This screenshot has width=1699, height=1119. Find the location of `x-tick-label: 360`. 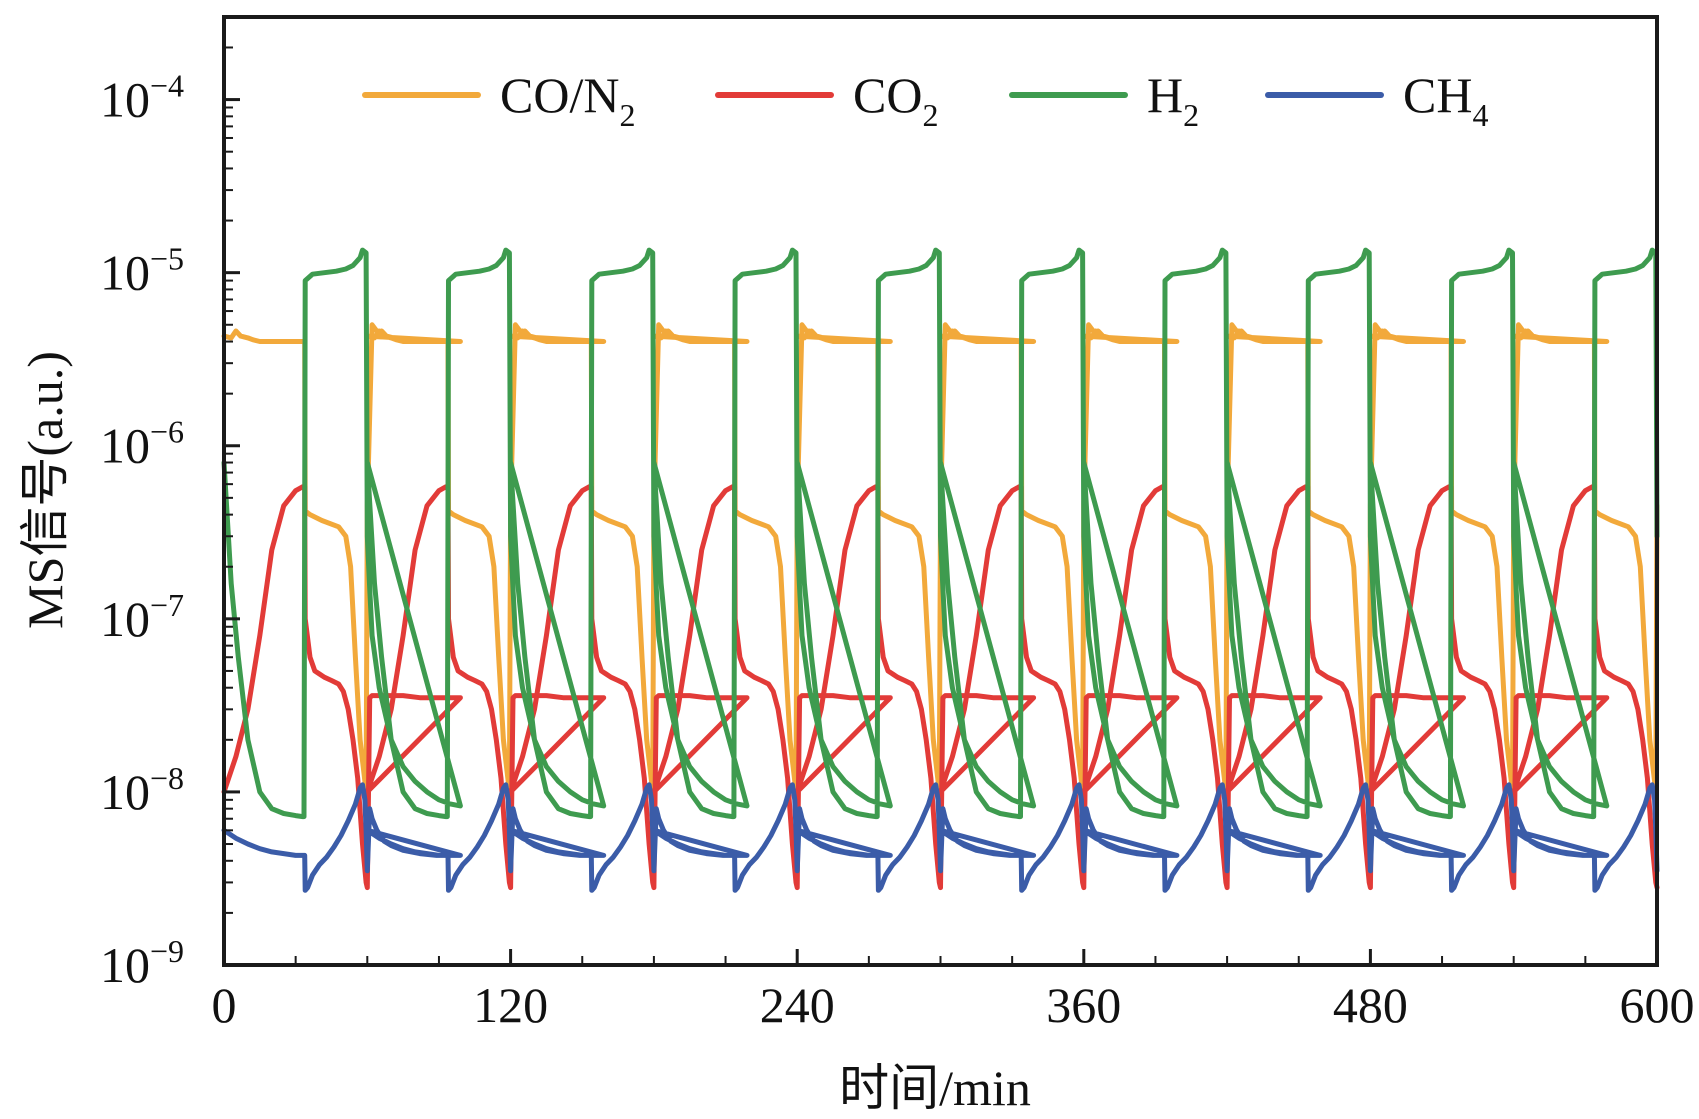

x-tick-label: 360 is located at coordinates (1083, 1005).